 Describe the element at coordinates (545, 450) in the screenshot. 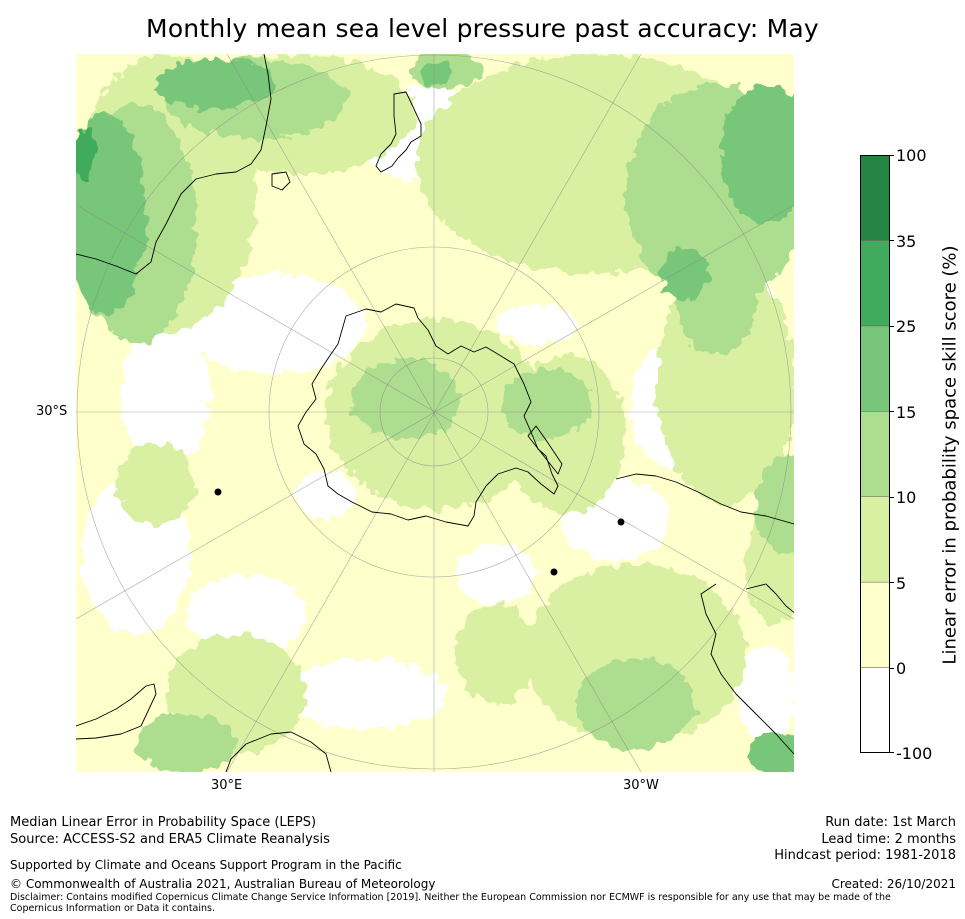

I see `antarctic-peninsula` at that location.